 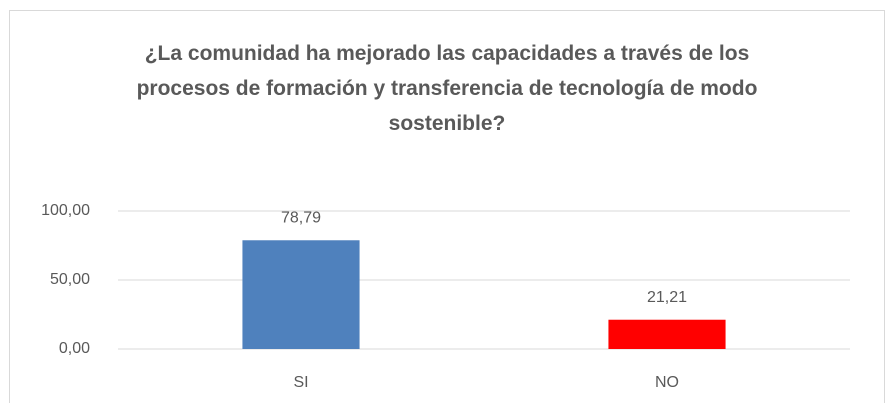 What do you see at coordinates (667, 297) in the screenshot?
I see `value-label: 21,21` at bounding box center [667, 297].